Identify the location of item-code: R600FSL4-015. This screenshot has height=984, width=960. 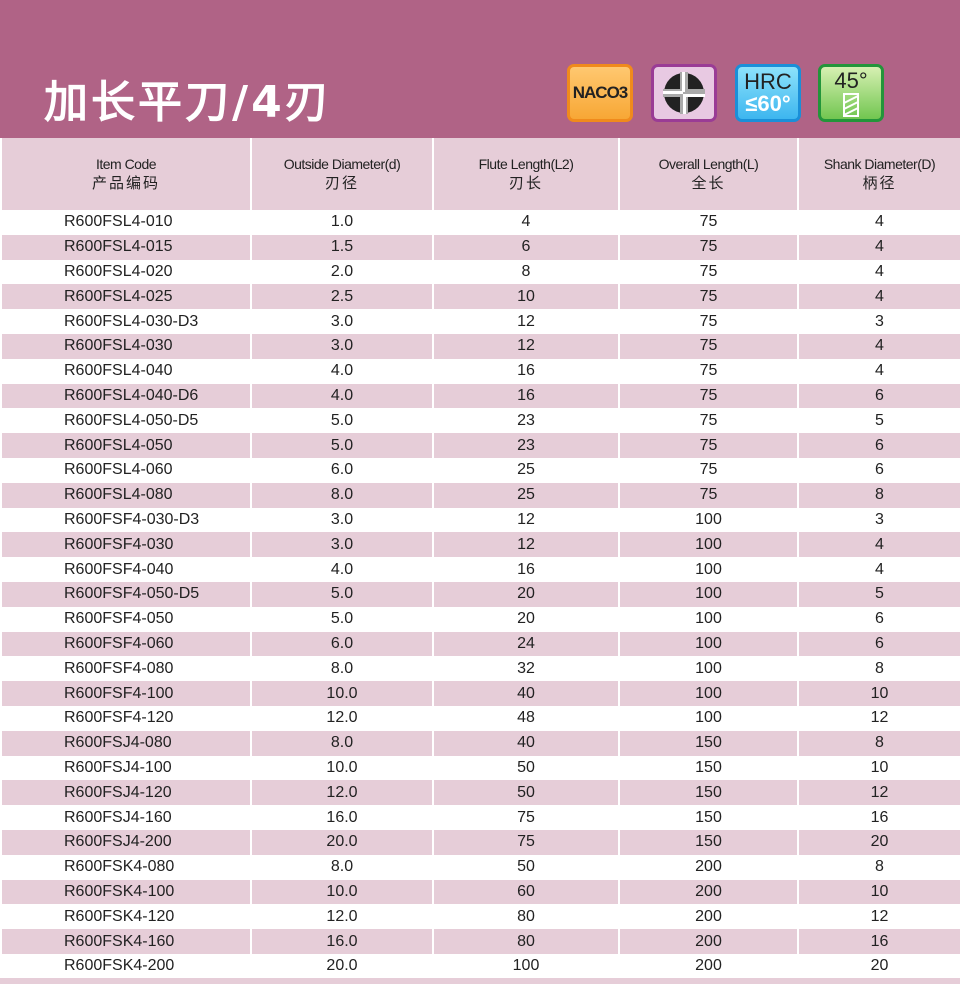
(126, 247).